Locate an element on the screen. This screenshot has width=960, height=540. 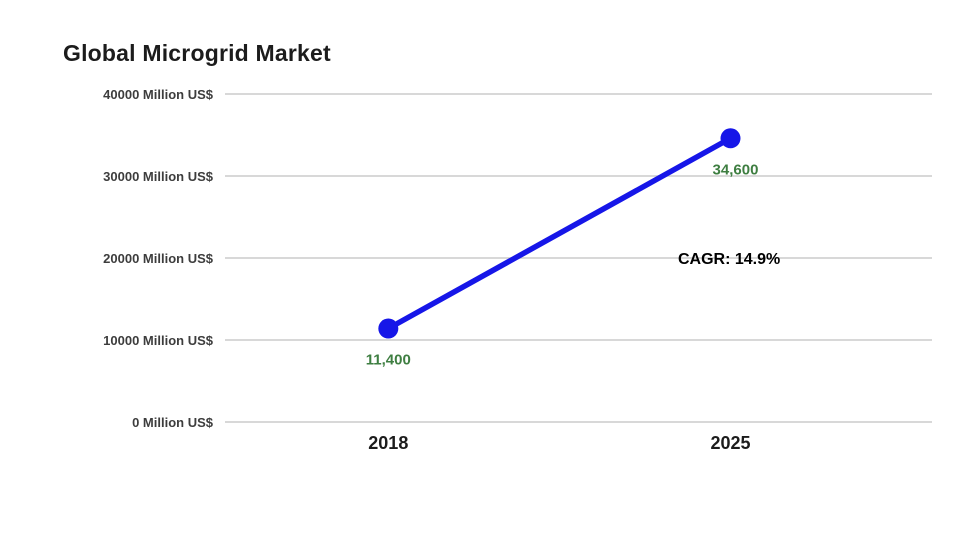
y-tick-label: 20000 Million US$ is located at coordinates (158, 258).